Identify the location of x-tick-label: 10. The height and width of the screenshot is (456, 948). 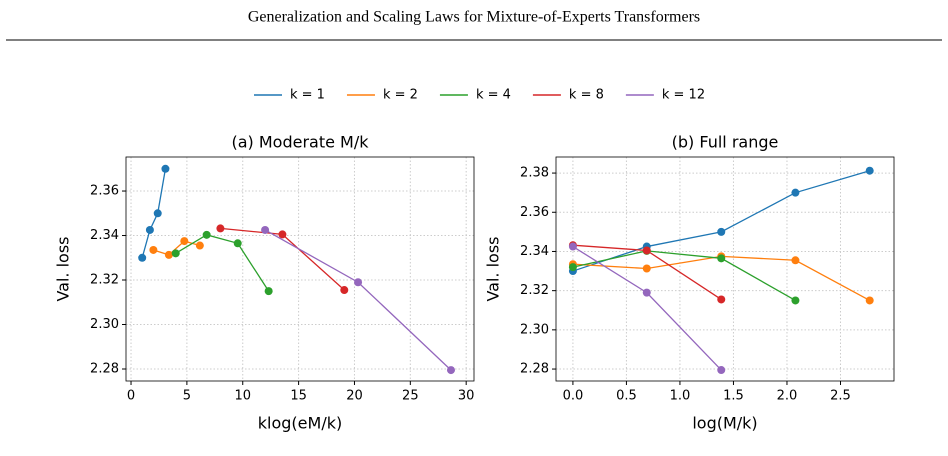
(242, 396).